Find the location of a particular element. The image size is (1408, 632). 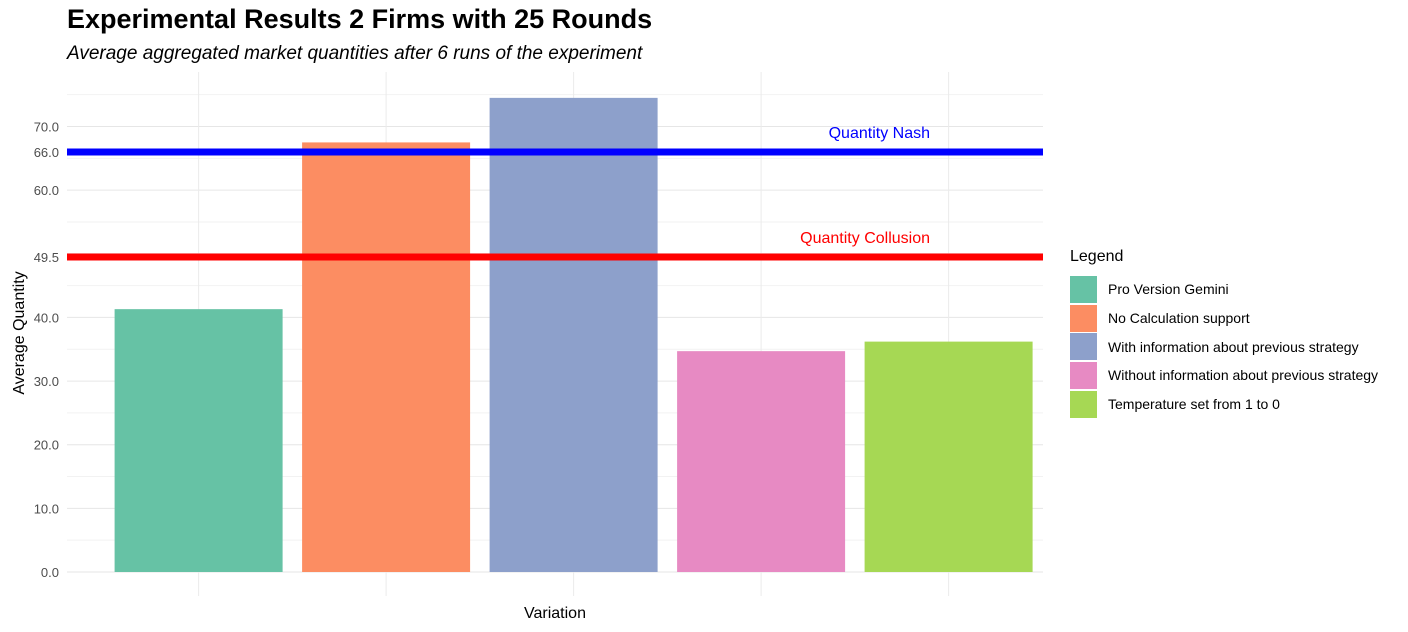

y-tick-label: 30.0 is located at coordinates (46, 381).